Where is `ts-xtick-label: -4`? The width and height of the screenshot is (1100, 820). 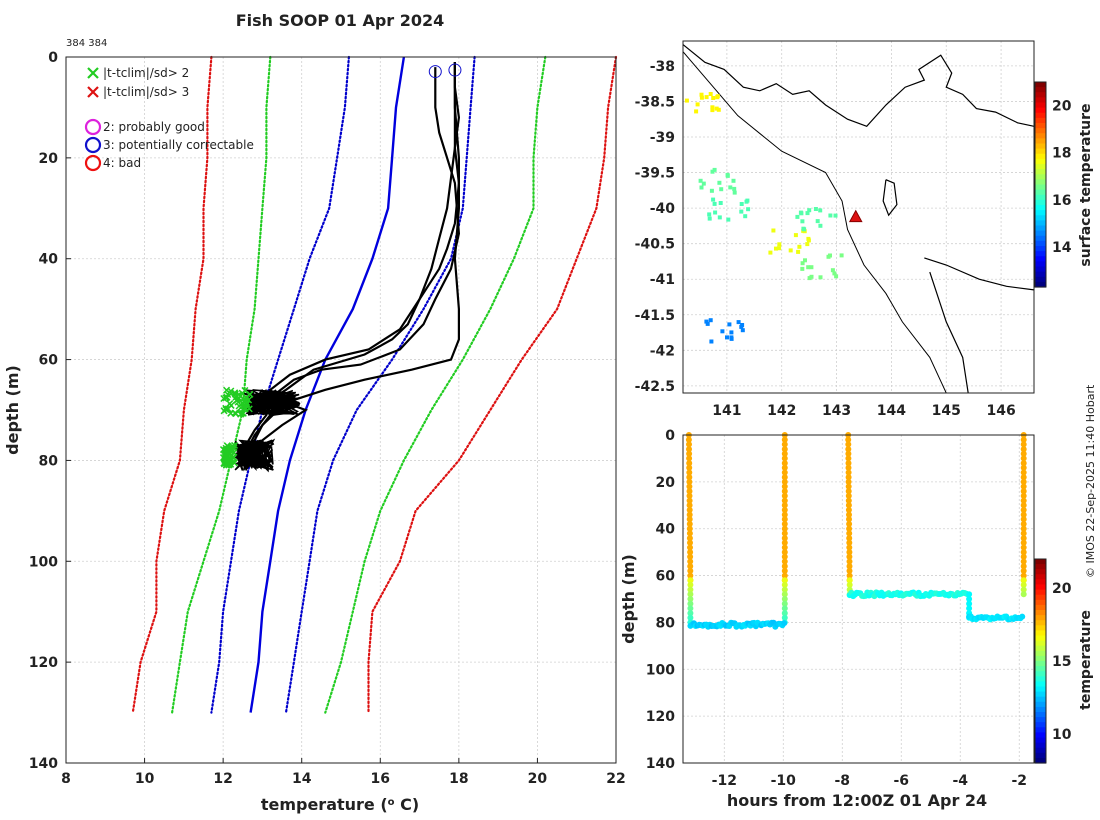
ts-xtick-label: -4 is located at coordinates (960, 781).